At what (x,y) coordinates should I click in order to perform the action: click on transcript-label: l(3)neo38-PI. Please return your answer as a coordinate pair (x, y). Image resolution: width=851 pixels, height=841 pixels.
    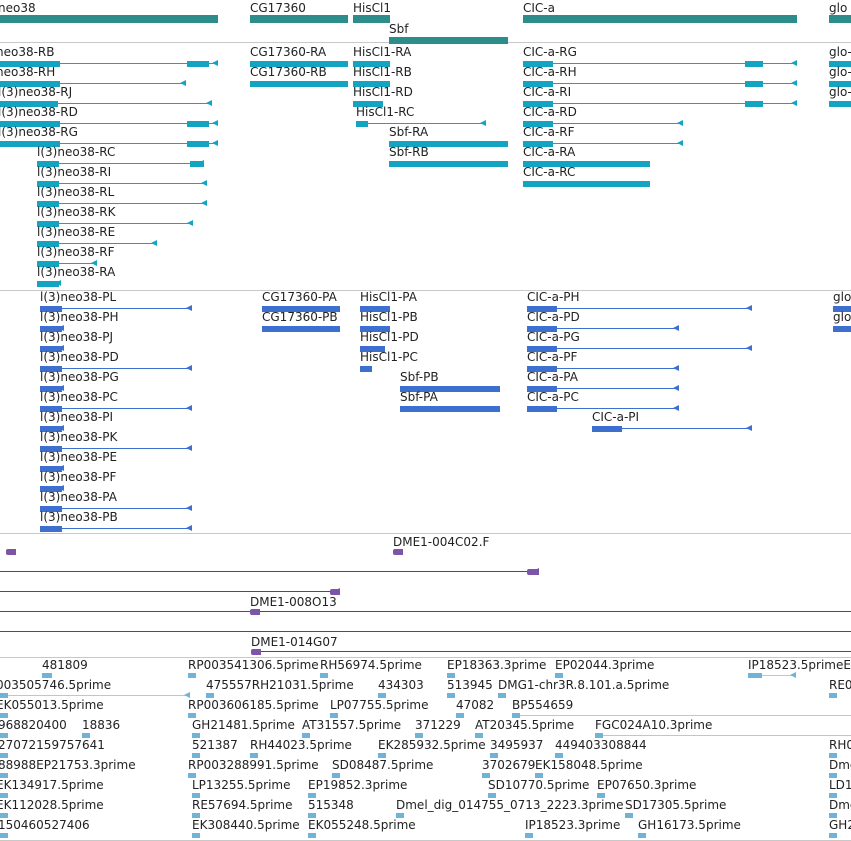
    Looking at the image, I should click on (77, 417).